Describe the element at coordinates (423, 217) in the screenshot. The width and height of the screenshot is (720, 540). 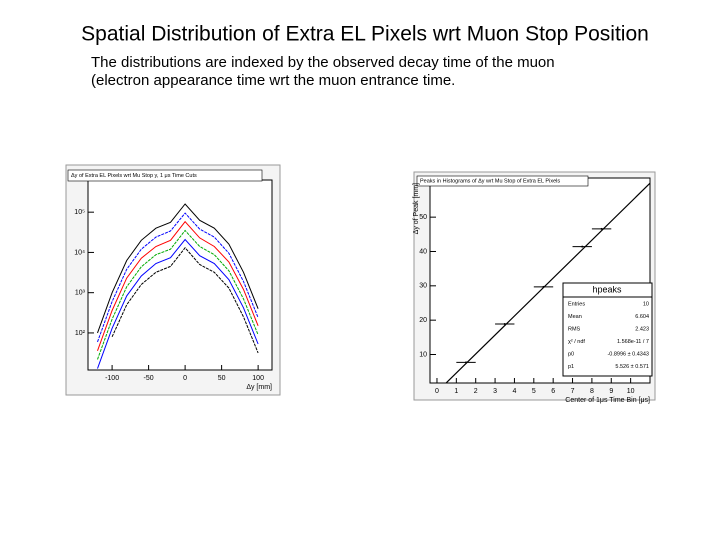
I see `y-tick-label: 50` at that location.